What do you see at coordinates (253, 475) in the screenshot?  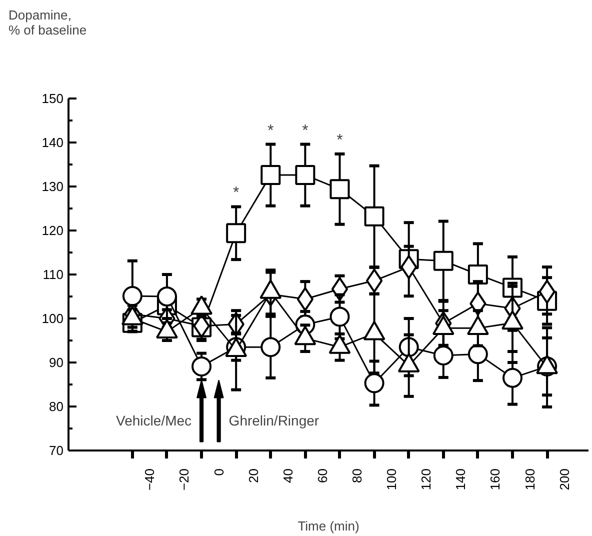 I see `x-tick-label: 20` at bounding box center [253, 475].